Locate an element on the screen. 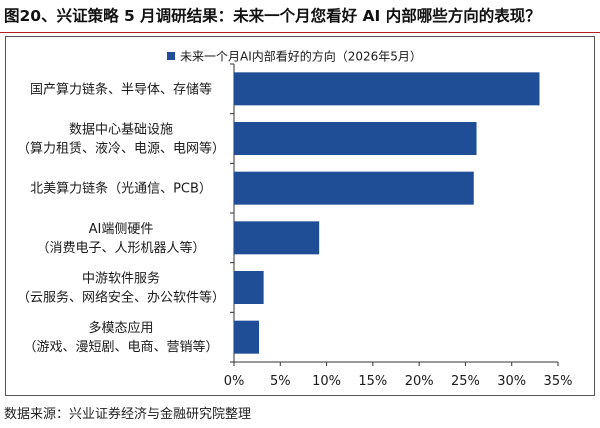 This screenshot has height=428, width=600. category-label: （消费电子、人形机器人等） is located at coordinates (120, 248).